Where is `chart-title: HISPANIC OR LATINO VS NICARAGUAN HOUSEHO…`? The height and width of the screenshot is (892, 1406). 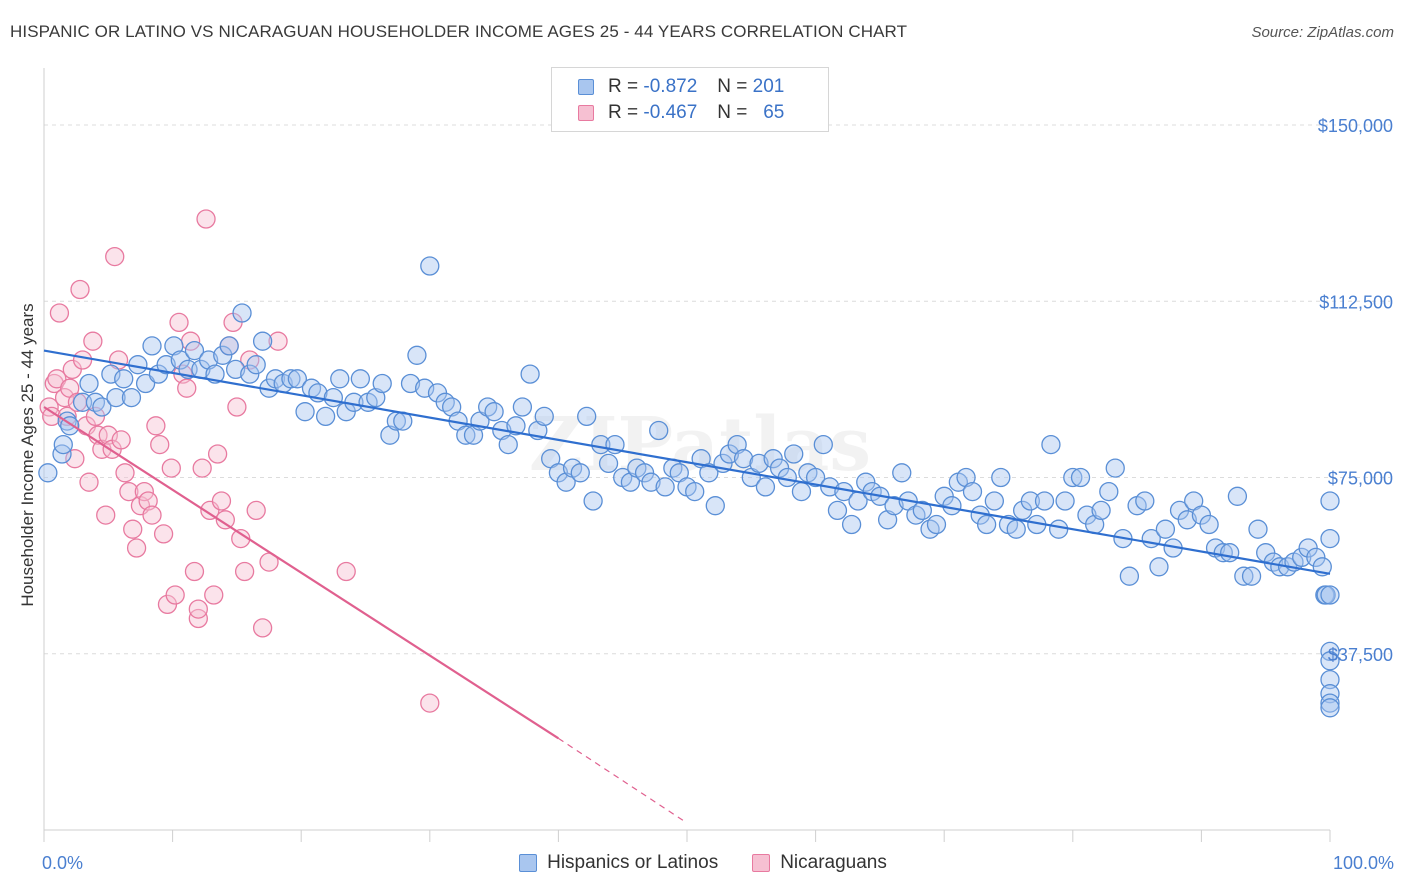 chart-title: HISPANIC OR LATINO VS NICARAGUAN HOUSEHO… is located at coordinates (459, 31).